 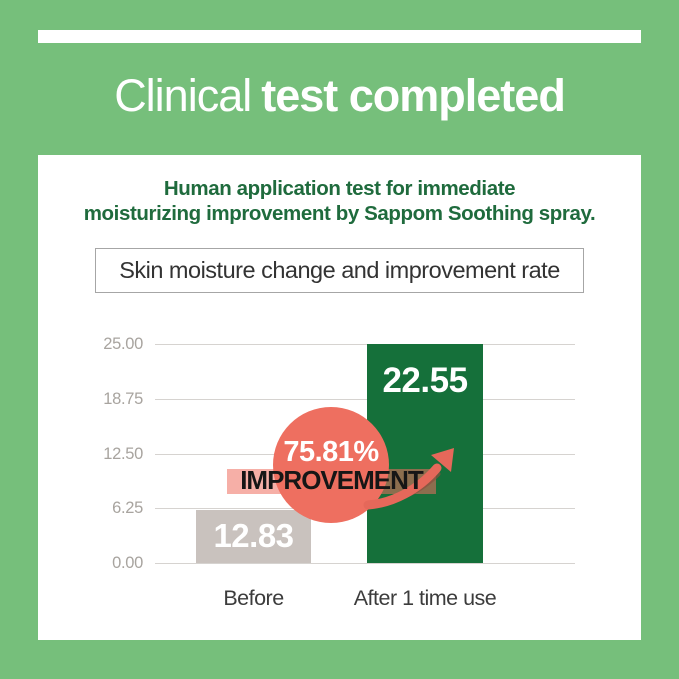 I want to click on x-axis-label-before: Before, so click(x=253, y=598).